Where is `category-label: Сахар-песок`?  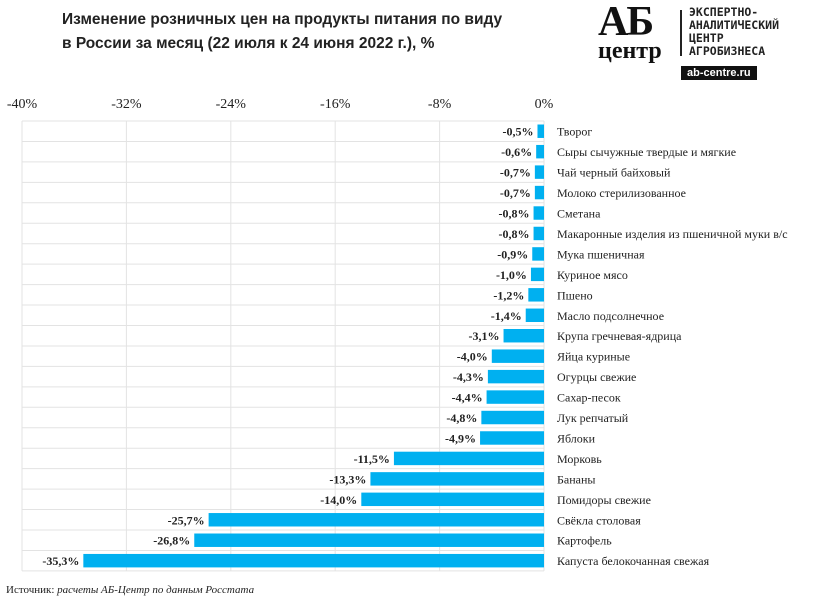
category-label: Сахар-песок is located at coordinates (589, 398).